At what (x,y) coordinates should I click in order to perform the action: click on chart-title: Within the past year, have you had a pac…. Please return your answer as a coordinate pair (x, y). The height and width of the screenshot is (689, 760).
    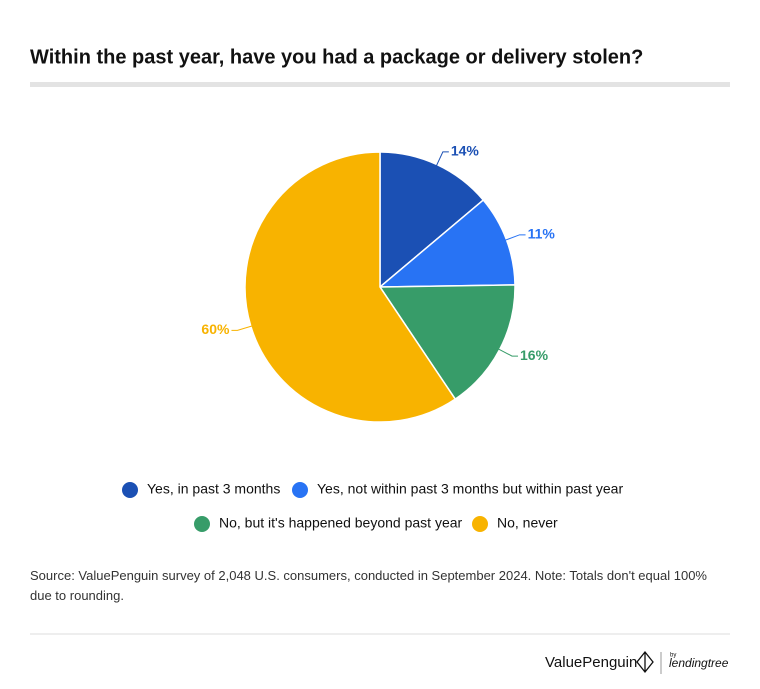
    Looking at the image, I should click on (336, 57).